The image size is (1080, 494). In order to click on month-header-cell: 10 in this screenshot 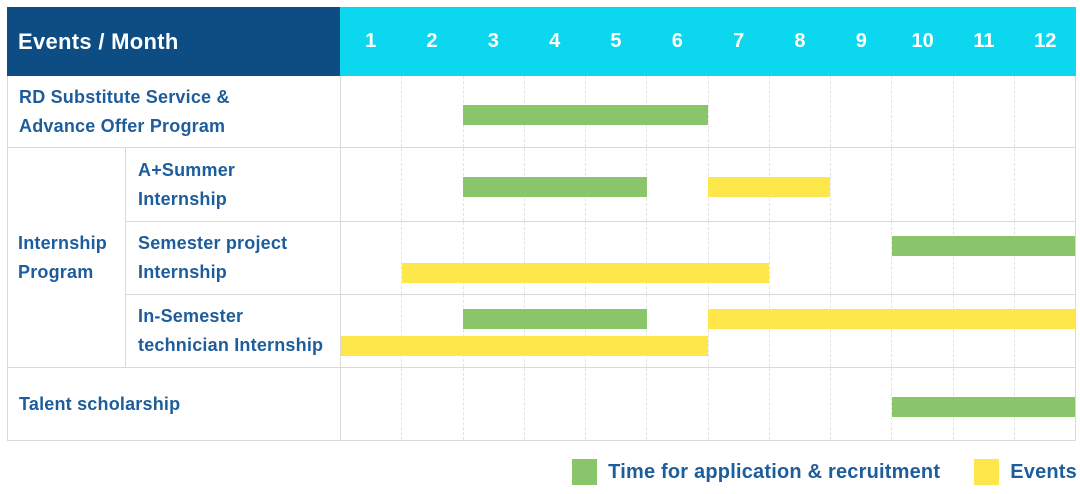, I will do `click(922, 41)`.